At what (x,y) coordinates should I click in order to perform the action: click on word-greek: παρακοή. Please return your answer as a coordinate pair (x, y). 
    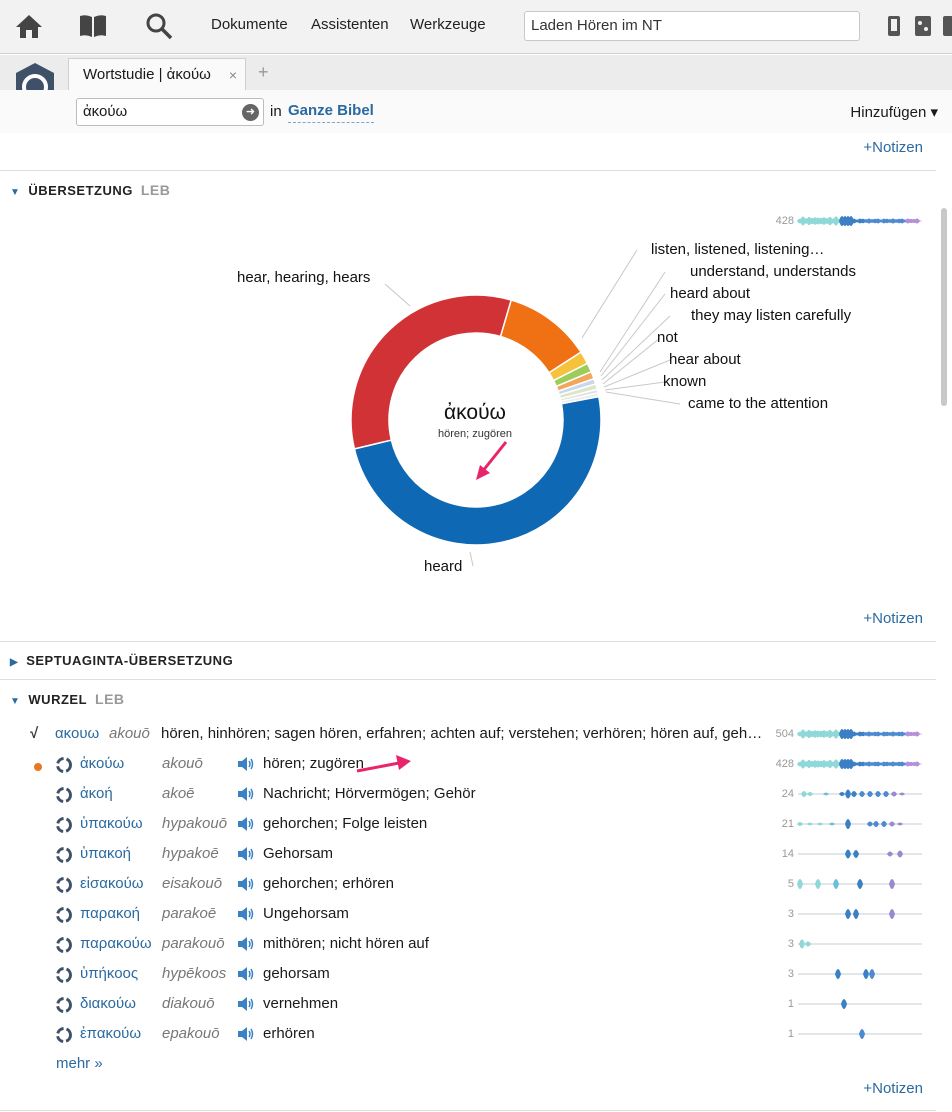
    Looking at the image, I should click on (110, 913).